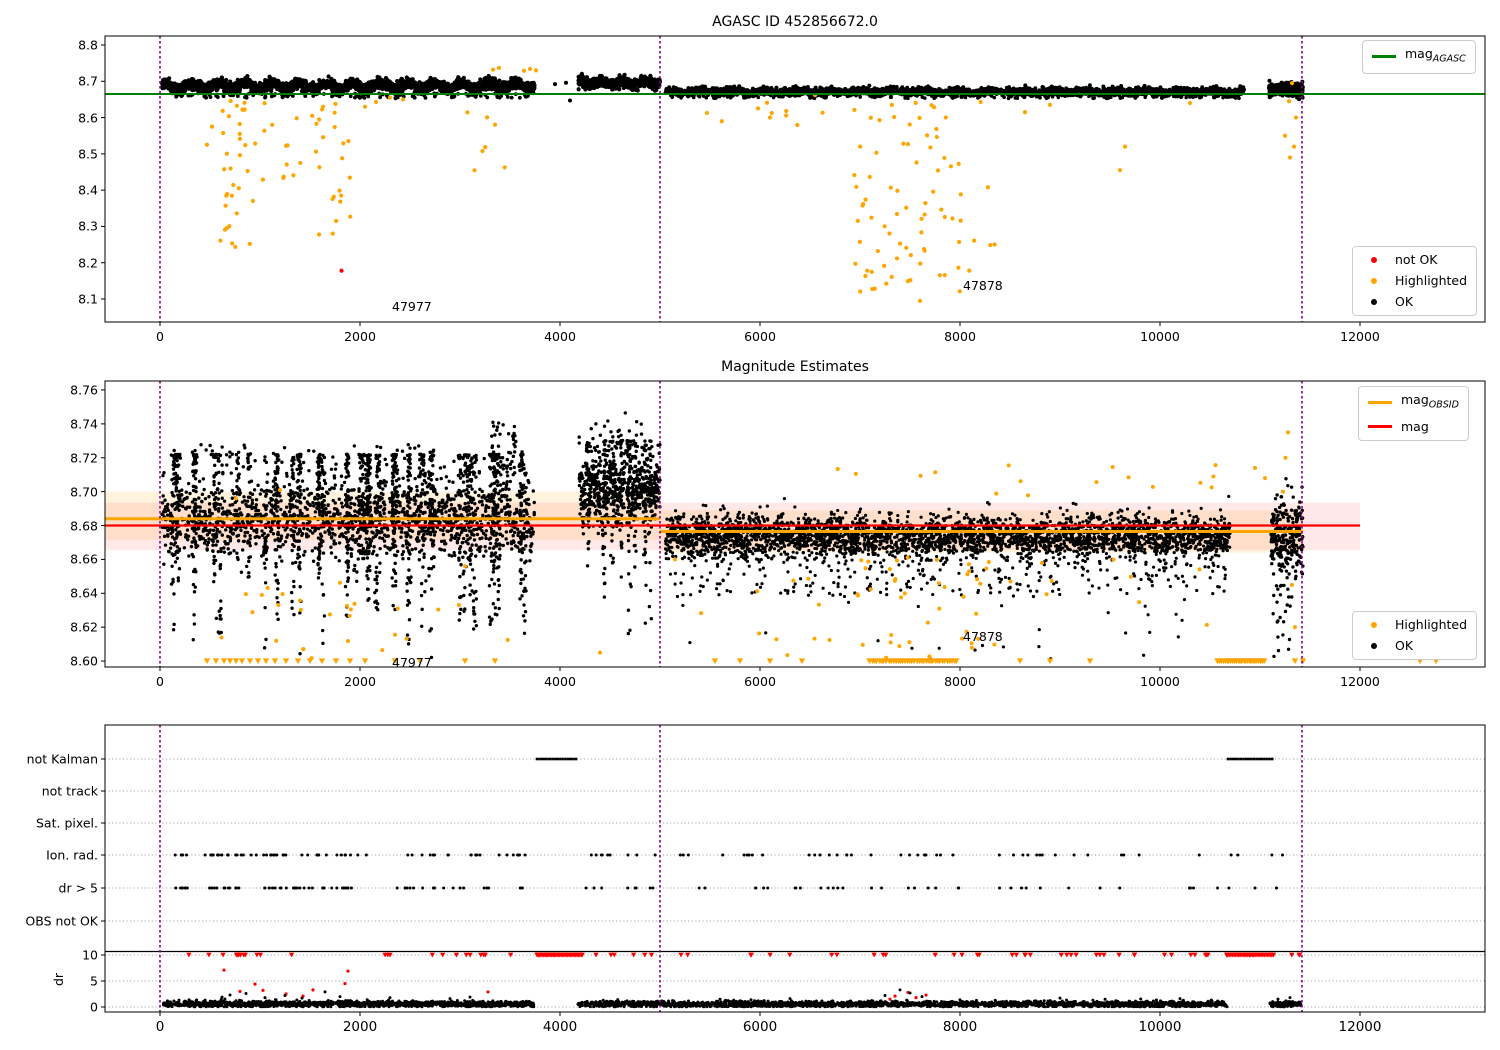 The image size is (1500, 1050). What do you see at coordinates (983, 285) in the screenshot?
I see `obsid-annotation-47878-top: 47878` at bounding box center [983, 285].